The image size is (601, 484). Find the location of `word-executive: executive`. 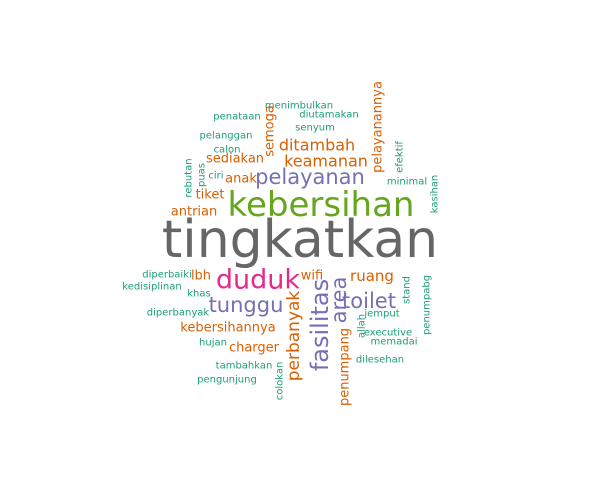

word-executive: executive is located at coordinates (388, 333).